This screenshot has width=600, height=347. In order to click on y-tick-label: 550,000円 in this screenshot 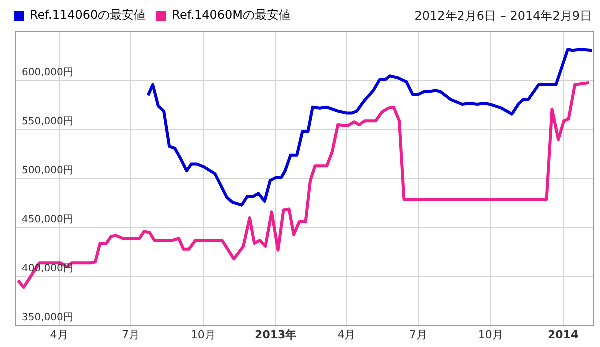, I will do `click(48, 122)`.